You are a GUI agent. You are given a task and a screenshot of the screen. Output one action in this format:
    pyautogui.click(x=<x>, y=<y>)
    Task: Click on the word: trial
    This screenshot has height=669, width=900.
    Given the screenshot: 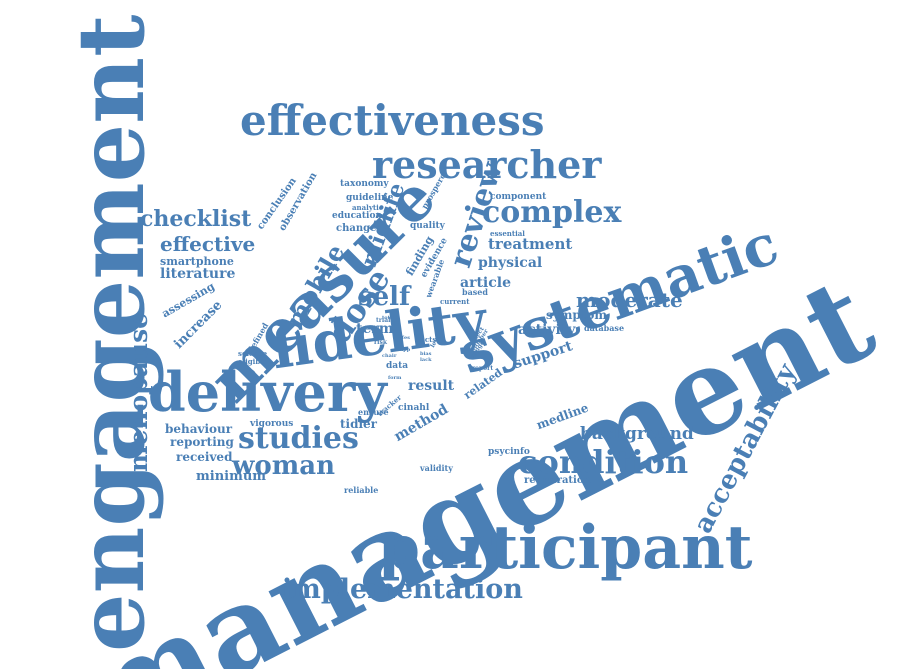 What is the action you would take?
    pyautogui.click(x=383, y=320)
    